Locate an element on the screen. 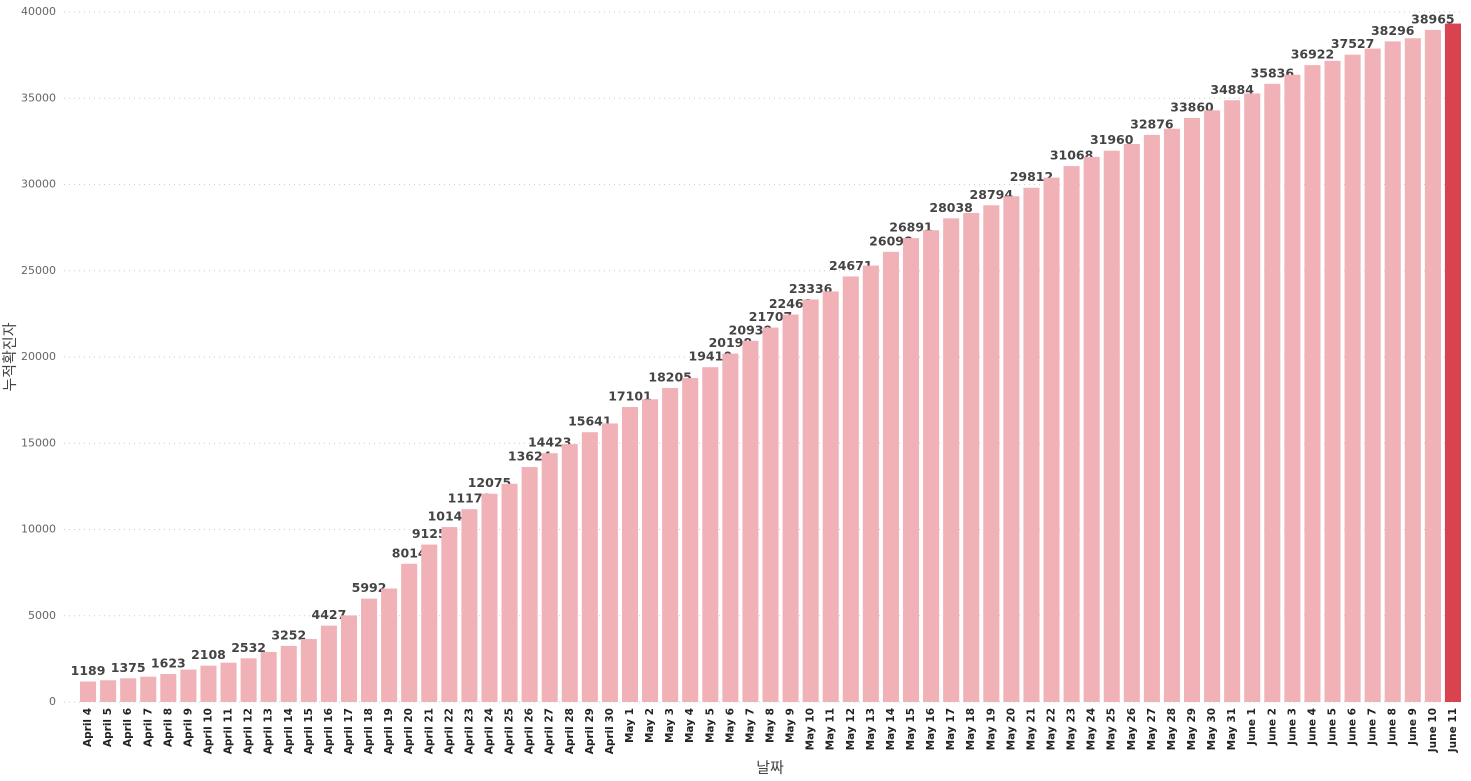 This screenshot has height=781, width=1471. value-label: 4427 is located at coordinates (329, 614).